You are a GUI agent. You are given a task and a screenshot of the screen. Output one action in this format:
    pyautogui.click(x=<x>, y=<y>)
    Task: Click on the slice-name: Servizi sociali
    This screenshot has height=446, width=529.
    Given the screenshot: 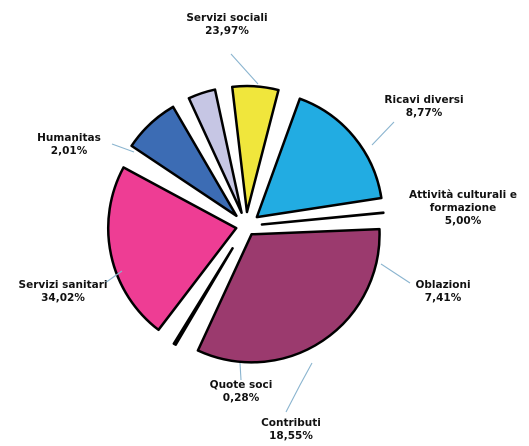 What is the action you would take?
    pyautogui.click(x=226, y=18)
    